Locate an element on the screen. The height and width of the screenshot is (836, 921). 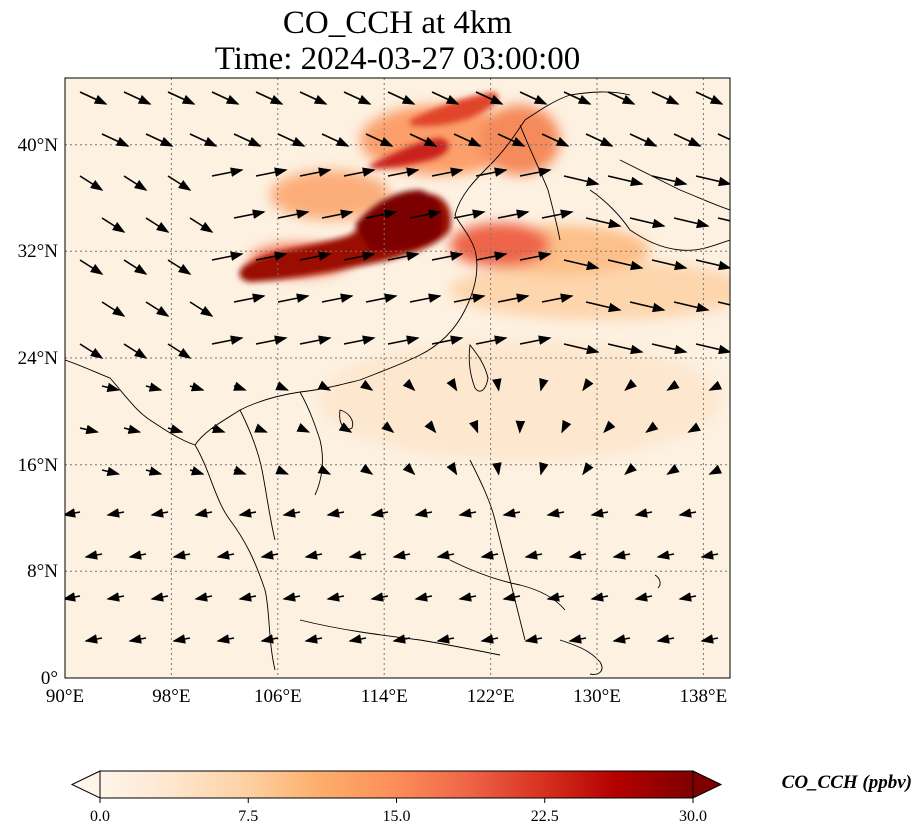
lon-tick-106: 106°E is located at coordinates (278, 696).